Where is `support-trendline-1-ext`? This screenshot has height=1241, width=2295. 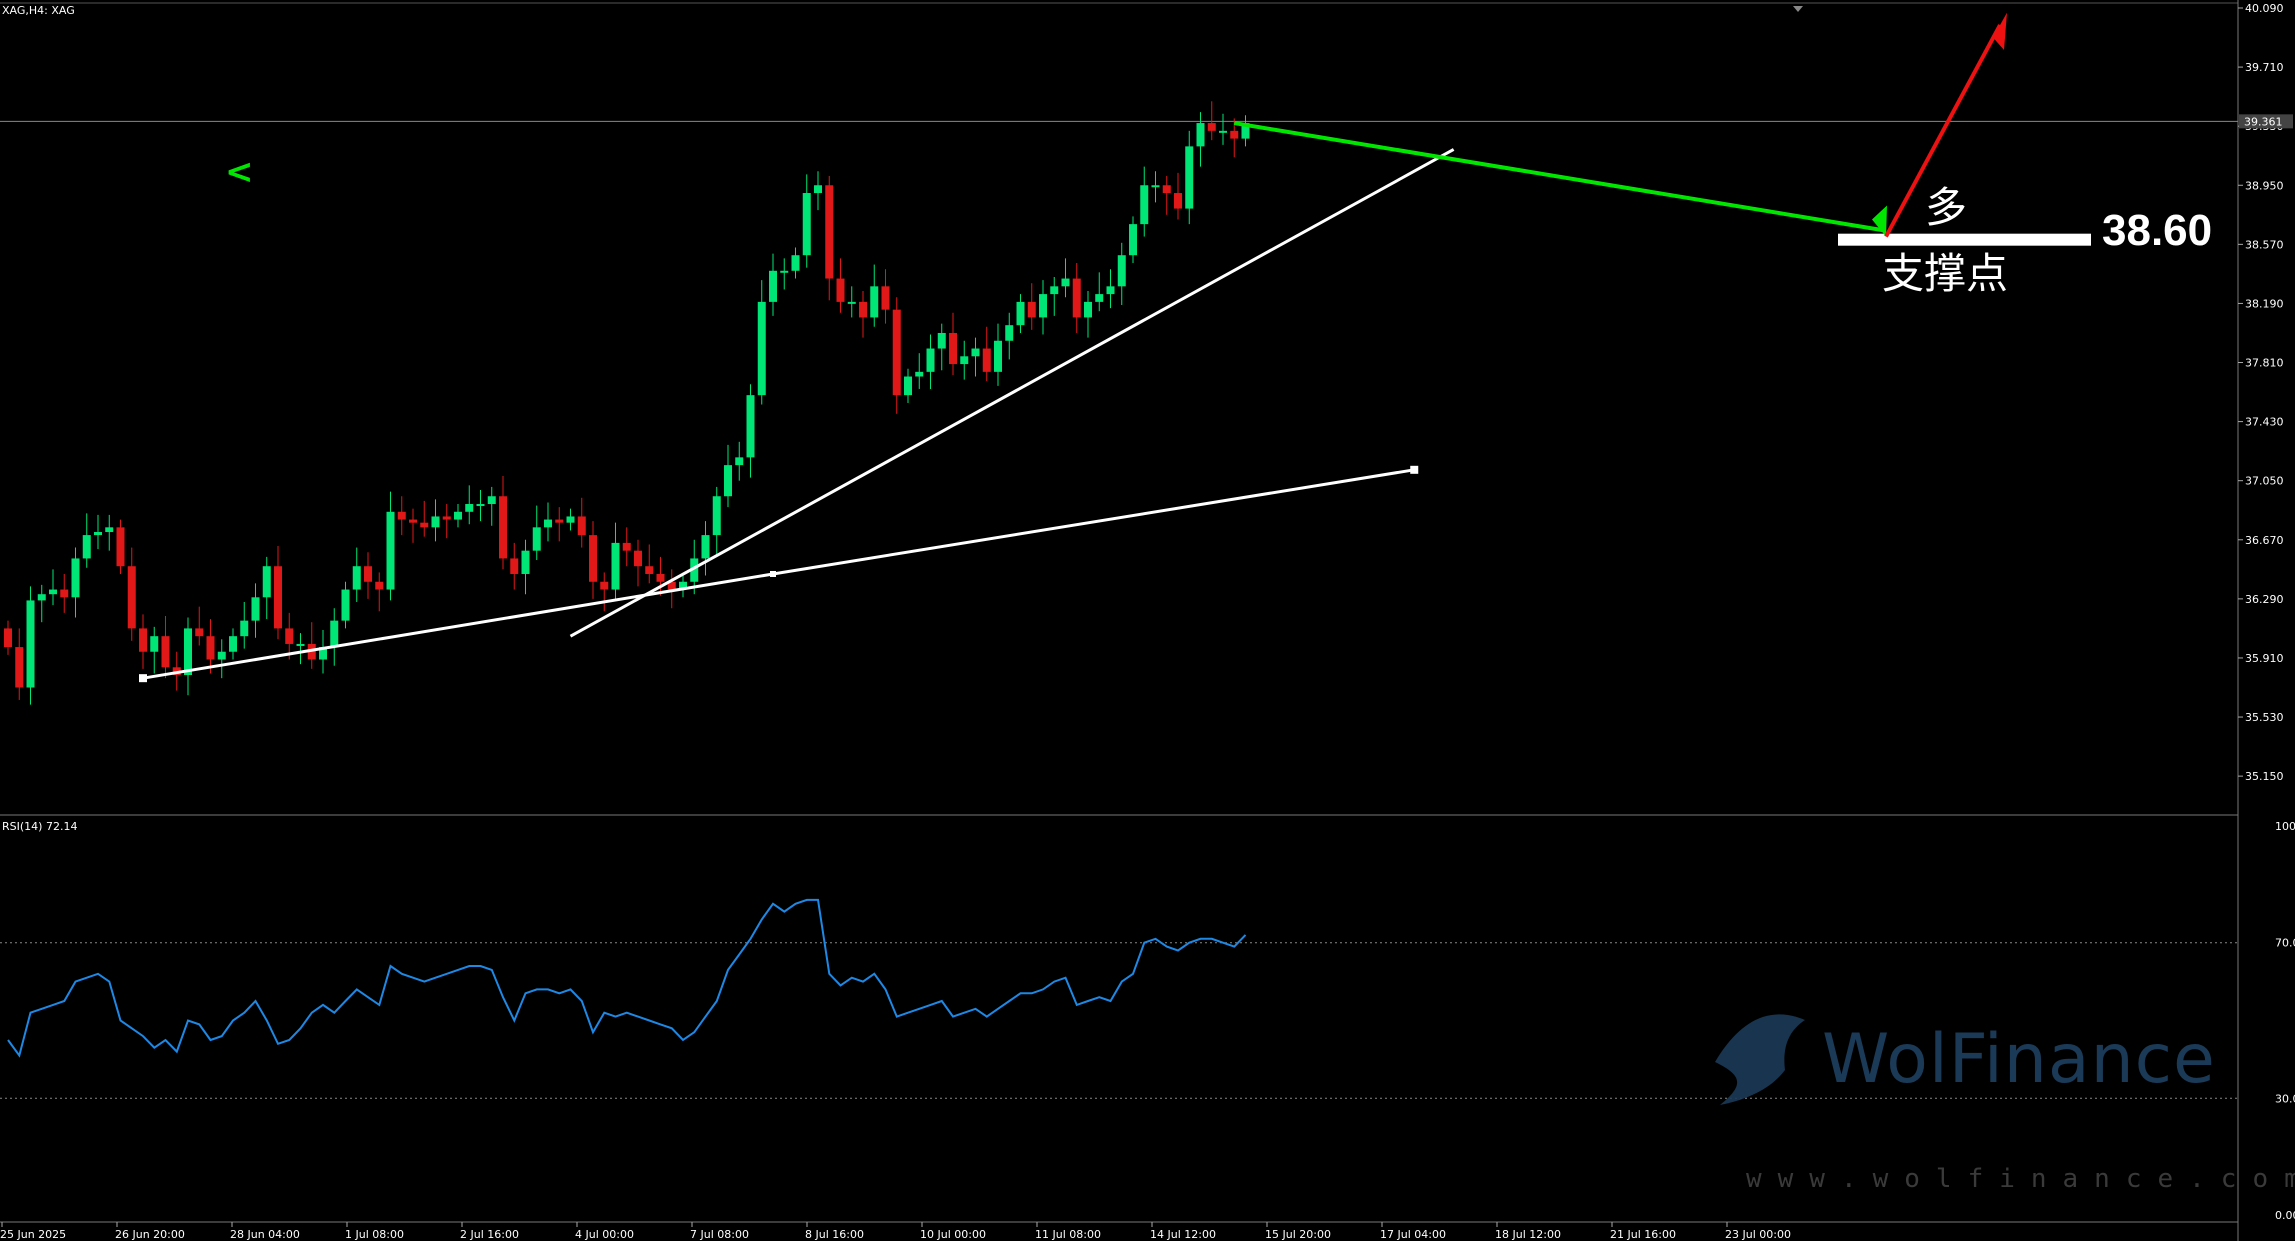 support-trendline-1-ext is located at coordinates (1093, 522).